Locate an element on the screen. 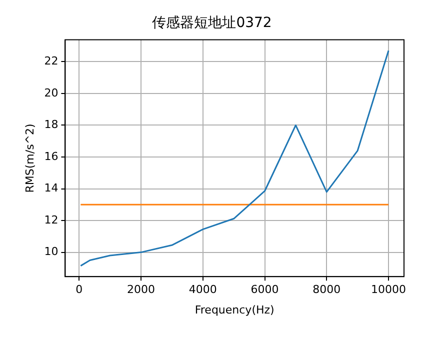 The width and height of the screenshot is (444, 341). y-tick-label: 10 is located at coordinates (51, 251).